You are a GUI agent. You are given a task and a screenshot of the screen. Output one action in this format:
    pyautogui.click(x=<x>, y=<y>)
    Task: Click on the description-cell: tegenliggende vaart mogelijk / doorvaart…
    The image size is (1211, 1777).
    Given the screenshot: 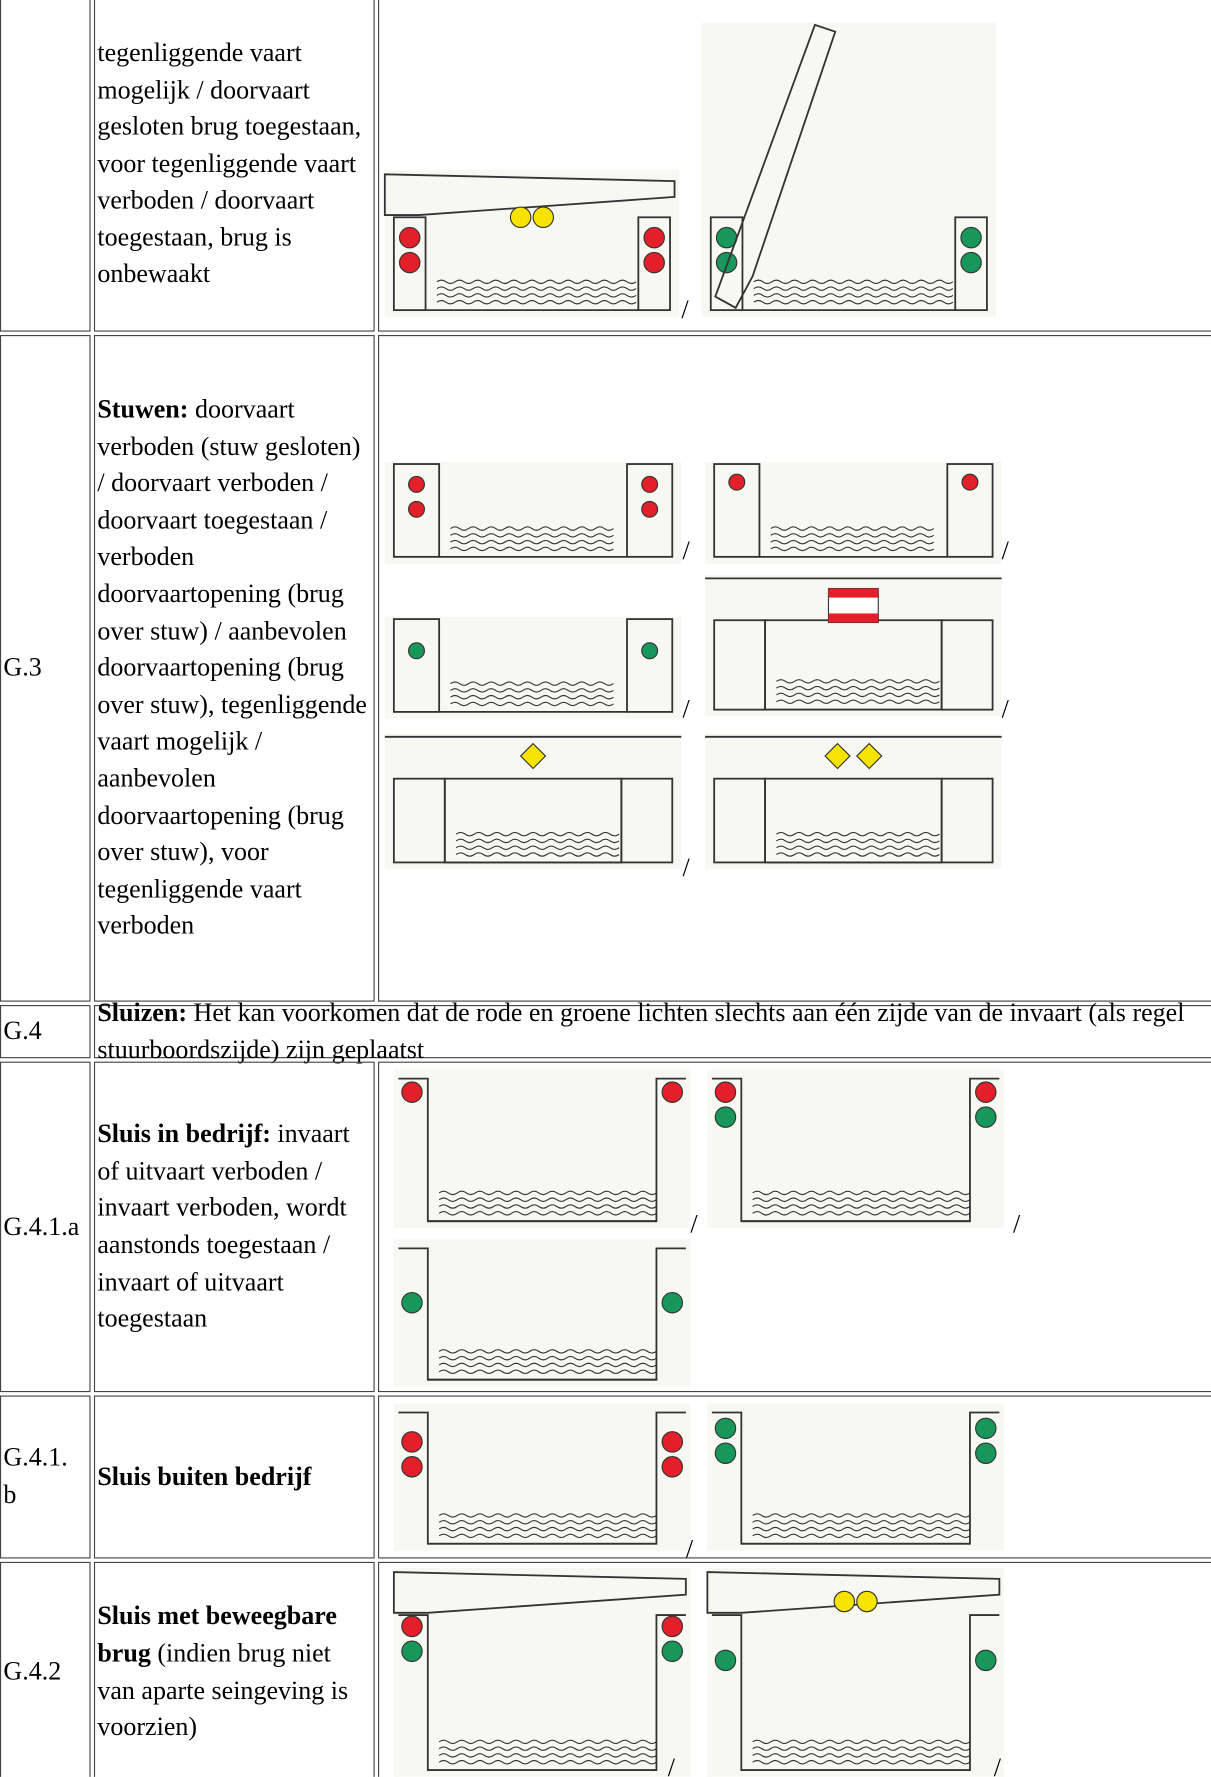 What is the action you would take?
    pyautogui.click(x=234, y=166)
    